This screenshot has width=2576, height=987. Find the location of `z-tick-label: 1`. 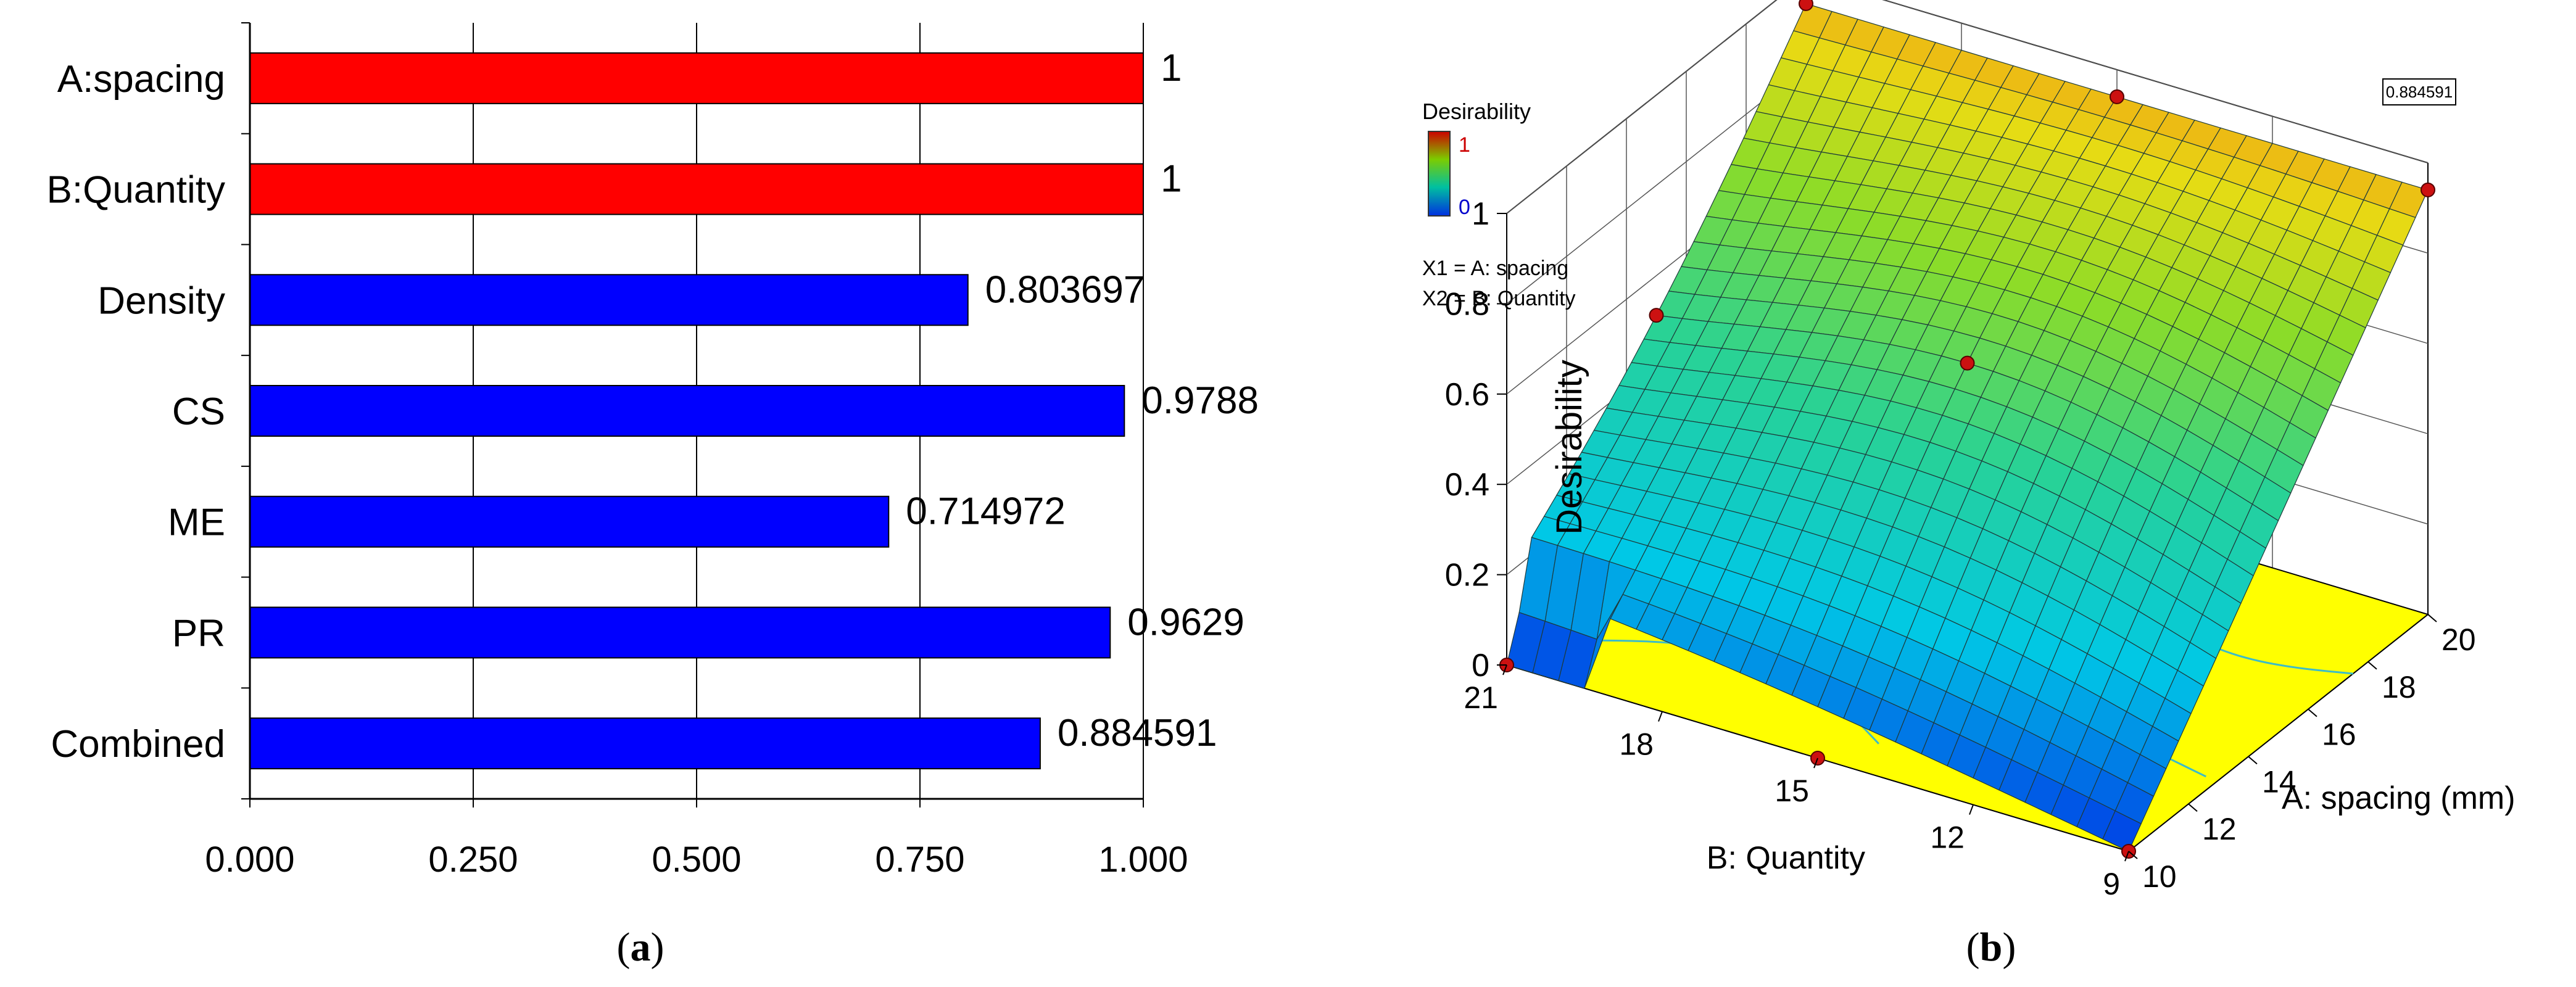

z-tick-label: 1 is located at coordinates (1480, 214).